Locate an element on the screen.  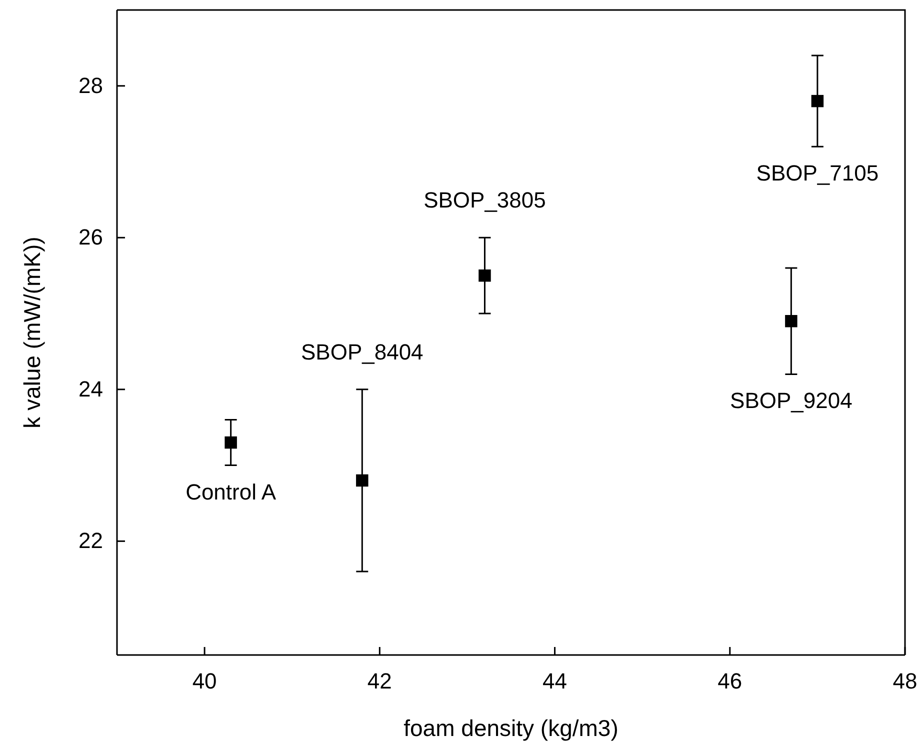
y-axis-title: k value (mW/(mK)) is located at coordinates (32, 332).